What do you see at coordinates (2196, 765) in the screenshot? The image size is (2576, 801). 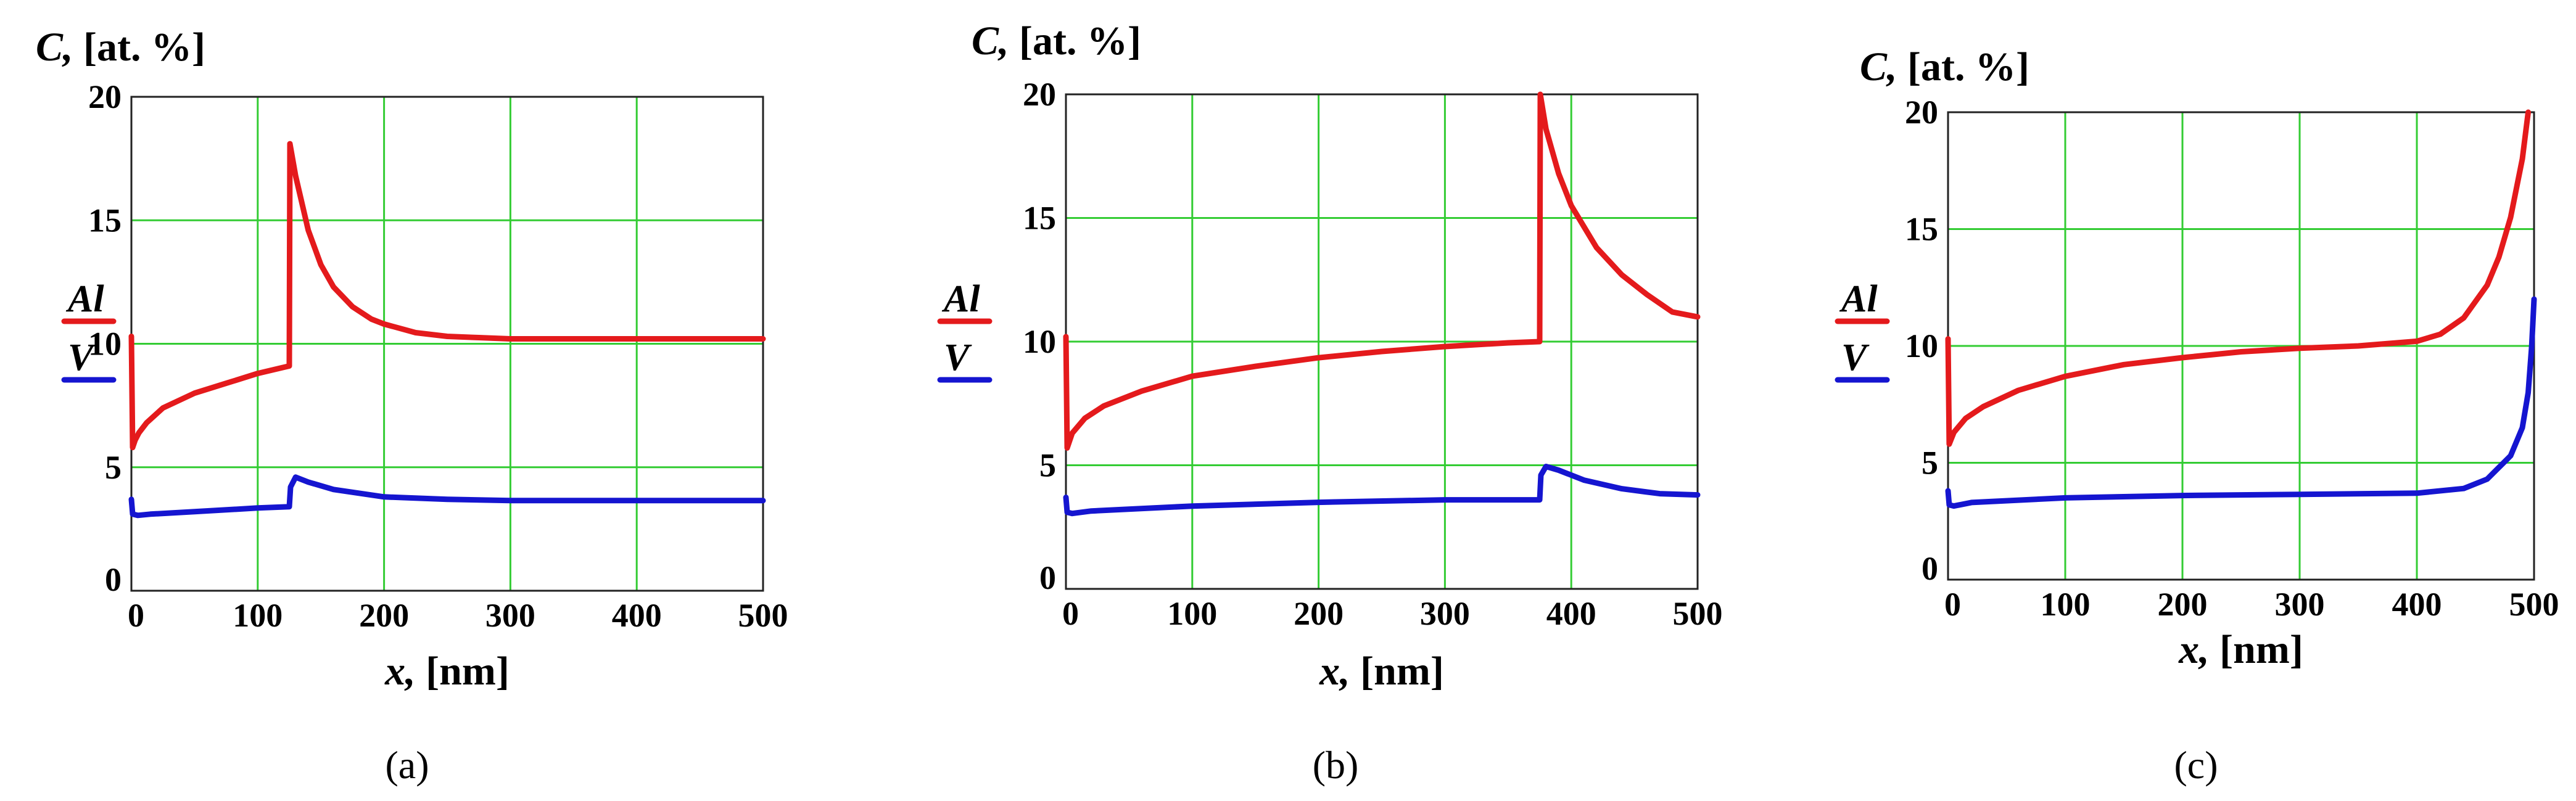 I see `panel-label: (c)` at bounding box center [2196, 765].